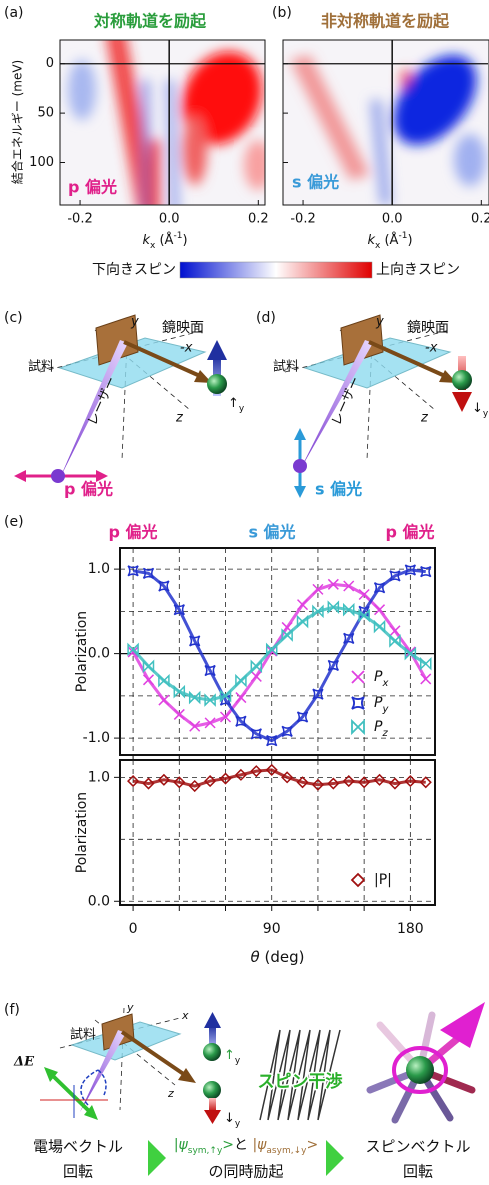 This screenshot has height=1185, width=489. What do you see at coordinates (103, 1071) in the screenshot?
I see `laser-beam` at bounding box center [103, 1071].